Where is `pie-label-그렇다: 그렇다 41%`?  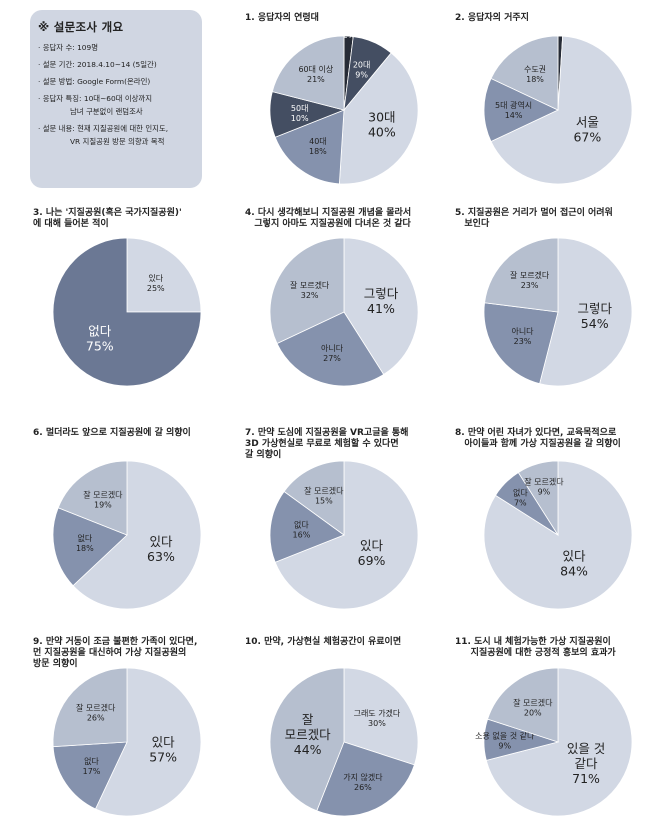 pie-label-그렇다: 그렇다 41% is located at coordinates (381, 301).